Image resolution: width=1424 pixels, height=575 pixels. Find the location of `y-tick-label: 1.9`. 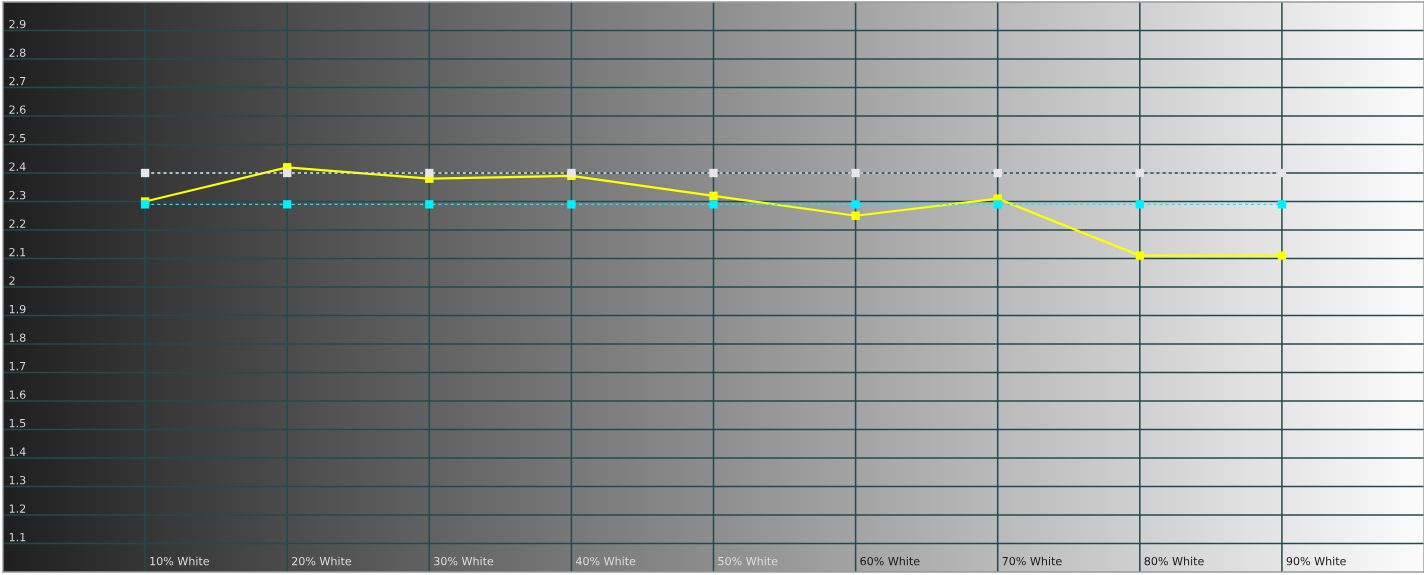

y-tick-label: 1.9 is located at coordinates (17, 309).